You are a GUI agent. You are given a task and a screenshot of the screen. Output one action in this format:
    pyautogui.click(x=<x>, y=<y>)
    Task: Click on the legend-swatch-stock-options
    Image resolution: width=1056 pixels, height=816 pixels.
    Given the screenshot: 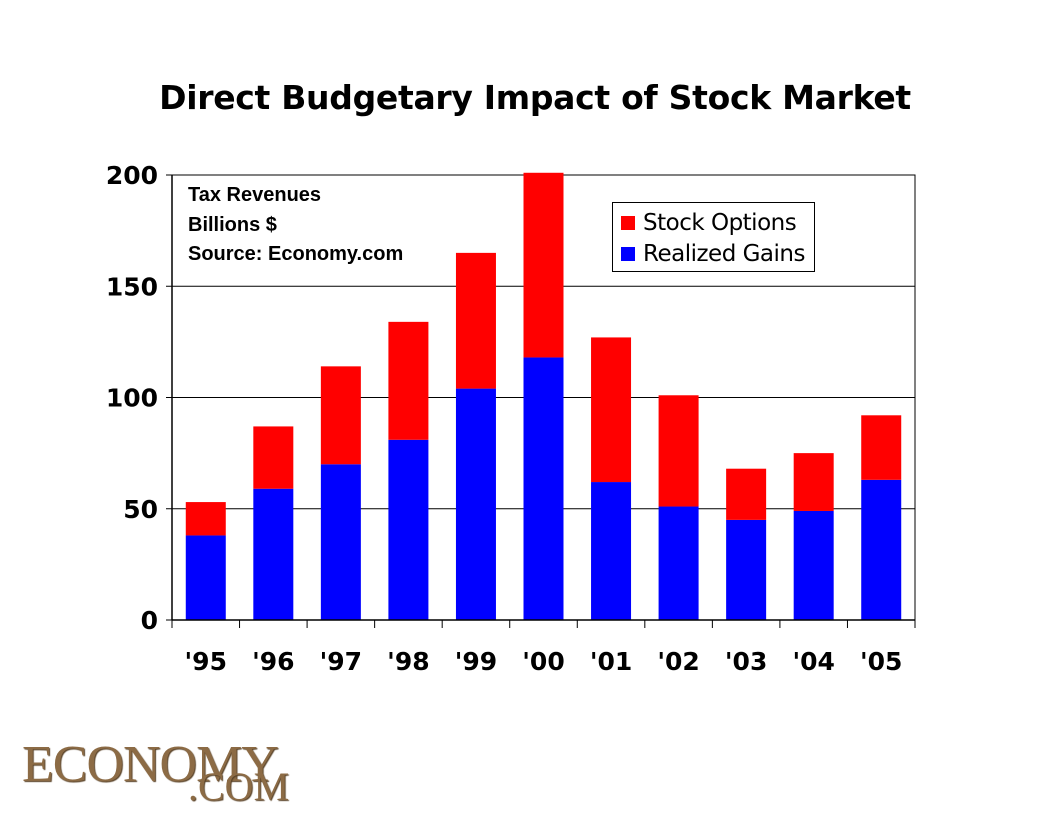 What is the action you would take?
    pyautogui.click(x=628, y=223)
    